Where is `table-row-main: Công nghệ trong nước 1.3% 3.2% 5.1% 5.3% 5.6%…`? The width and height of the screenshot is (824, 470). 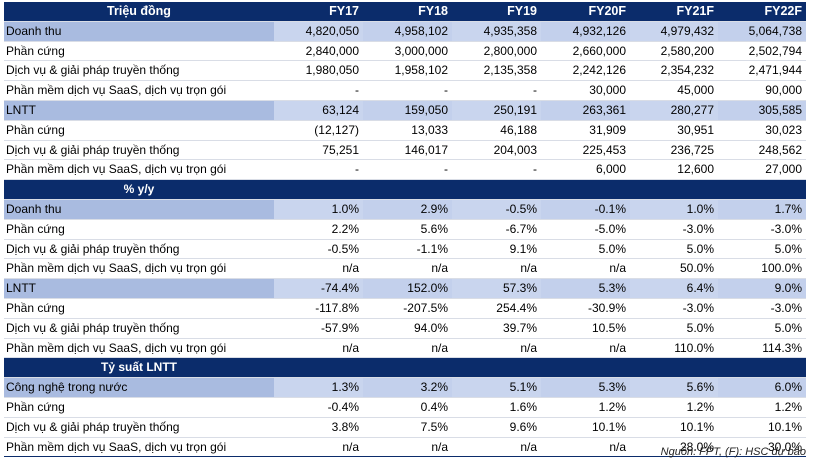 table-row-main: Công nghệ trong nước 1.3% 3.2% 5.1% 5.3% 5.6%… is located at coordinates (405, 387).